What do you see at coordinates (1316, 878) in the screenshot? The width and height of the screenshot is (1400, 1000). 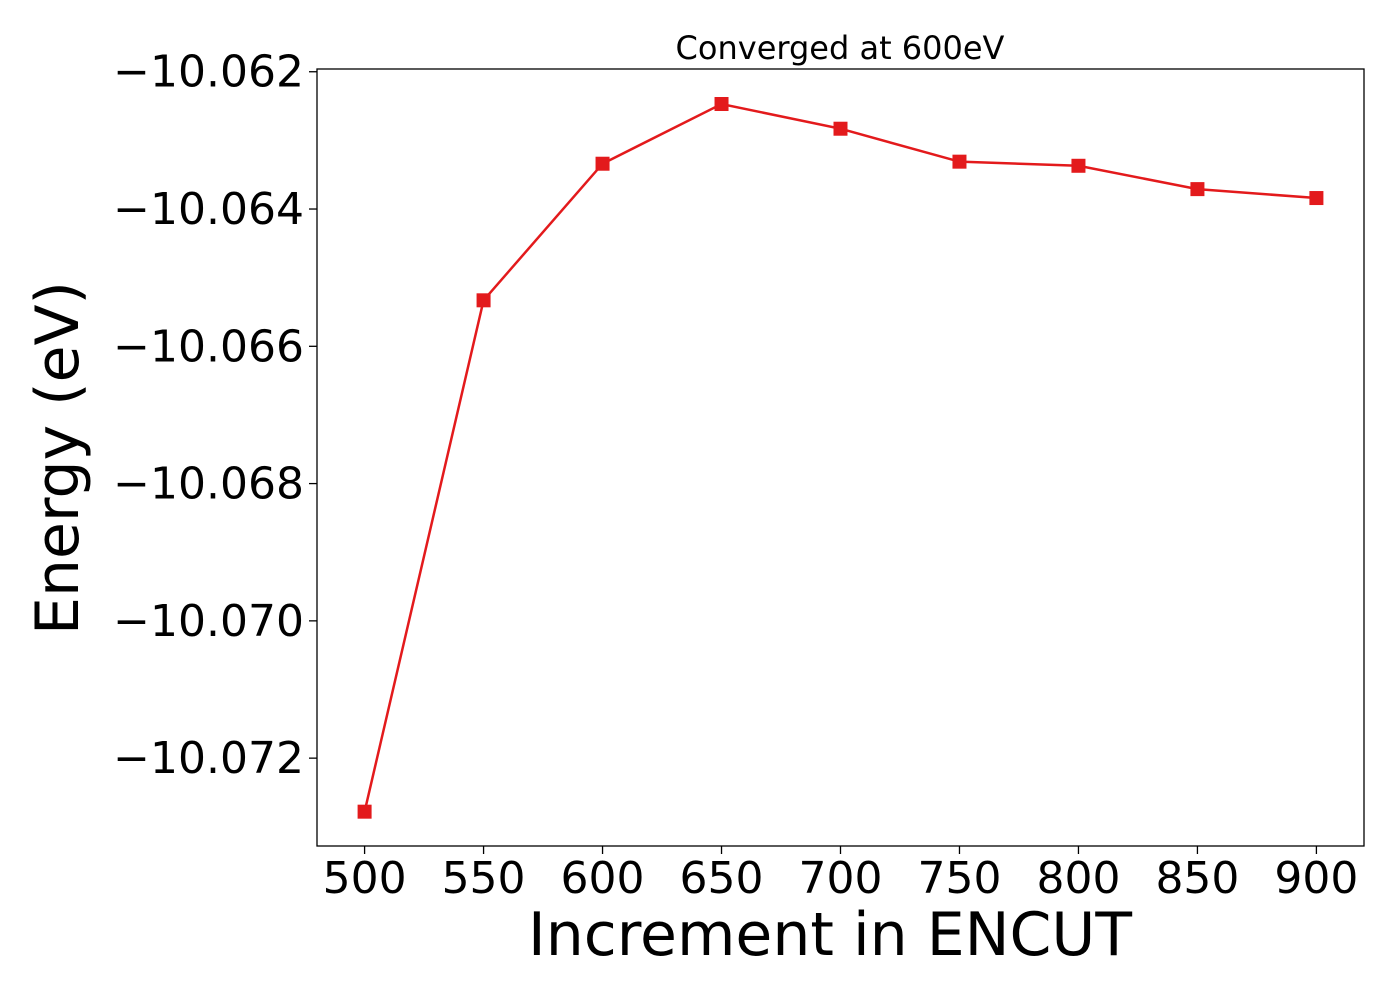 I see `x-tick-label: 900` at bounding box center [1316, 878].